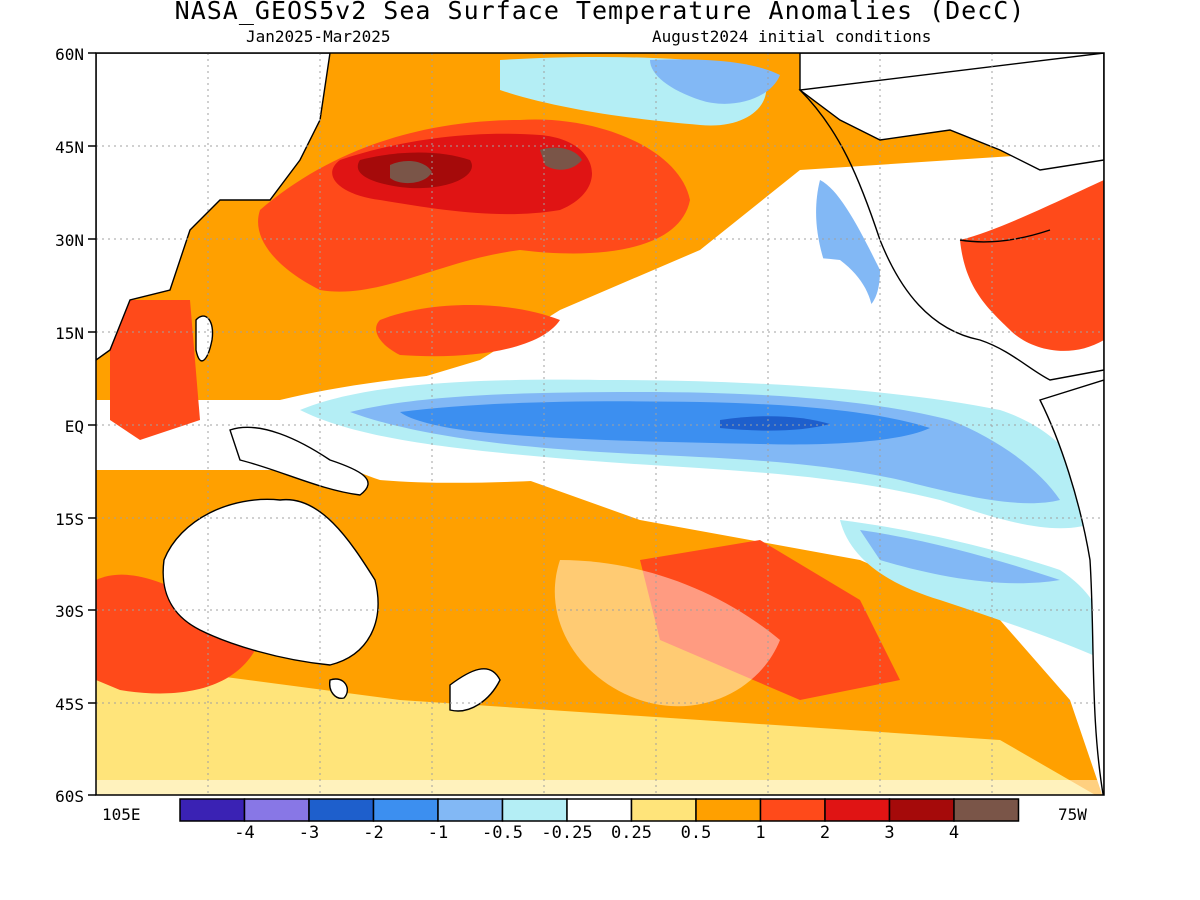 The image size is (1200, 900). I want to click on neutral-patch-south, so click(667, 633).